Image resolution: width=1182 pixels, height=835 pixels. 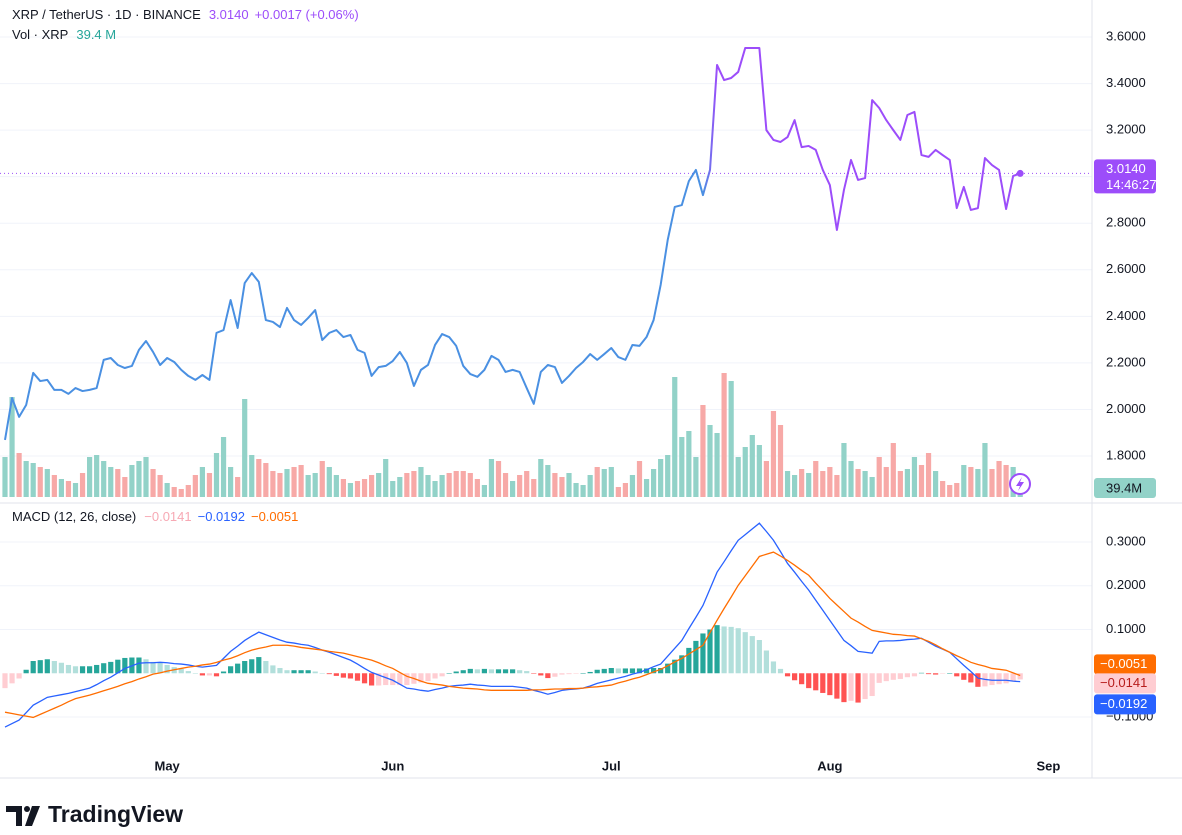 What do you see at coordinates (1126, 35) in the screenshot?
I see `y-tick-label: 3.6000` at bounding box center [1126, 35].